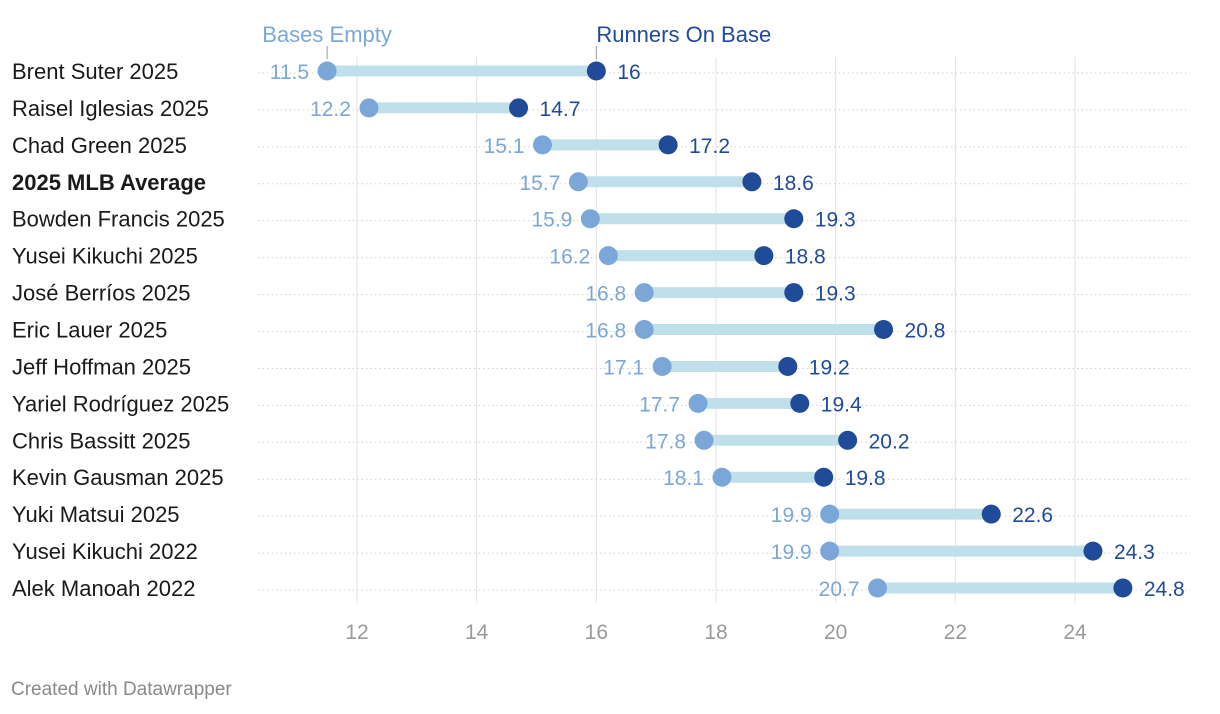 The image size is (1220, 714). I want to click on row-label: Bowden Francis 2025, so click(118, 219).